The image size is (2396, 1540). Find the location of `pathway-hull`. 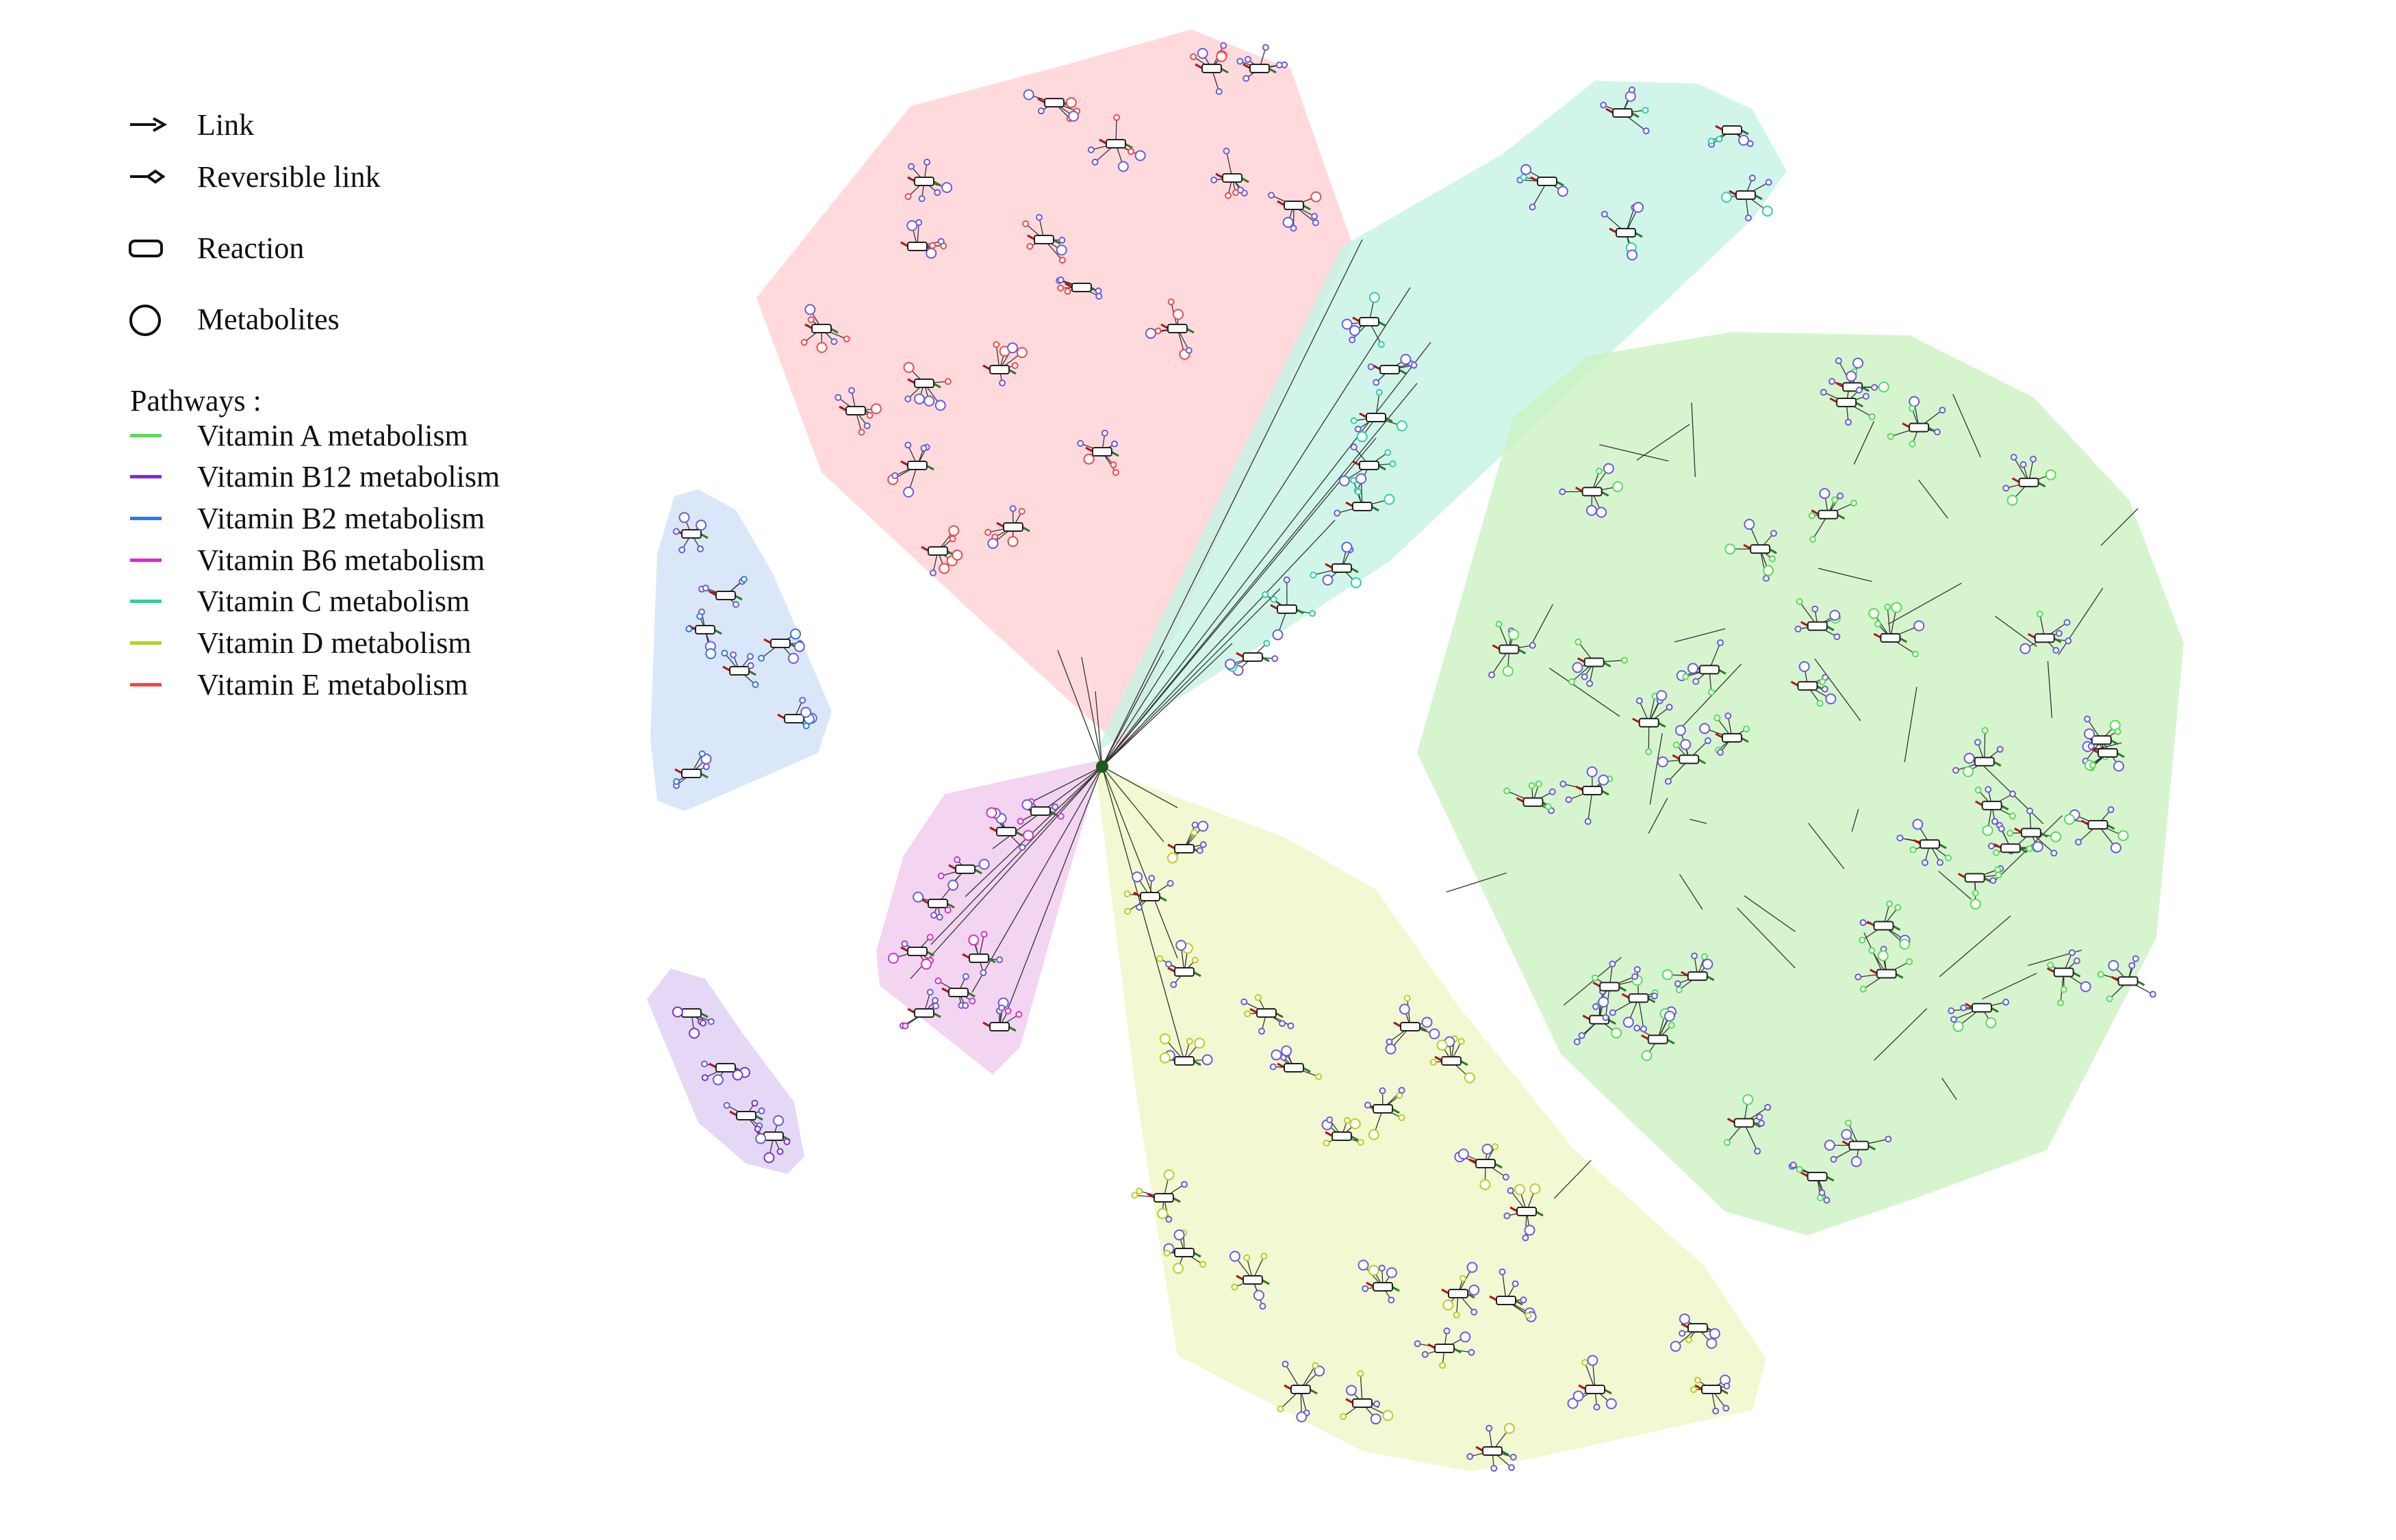

pathway-hull is located at coordinates (989, 918).